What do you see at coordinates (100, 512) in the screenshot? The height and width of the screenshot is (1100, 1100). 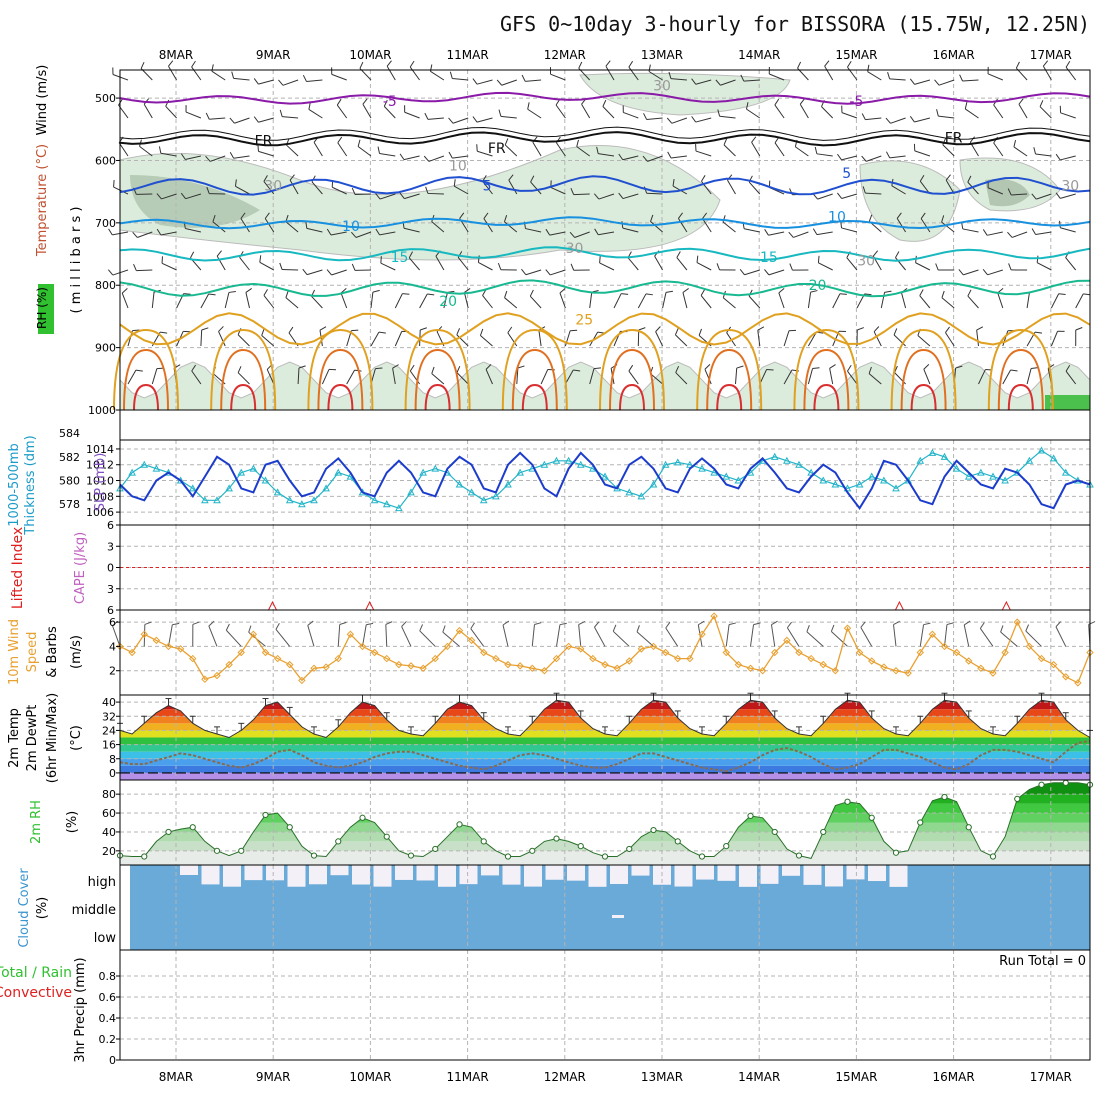 I see `slp-tick-label: 1006` at bounding box center [100, 512].